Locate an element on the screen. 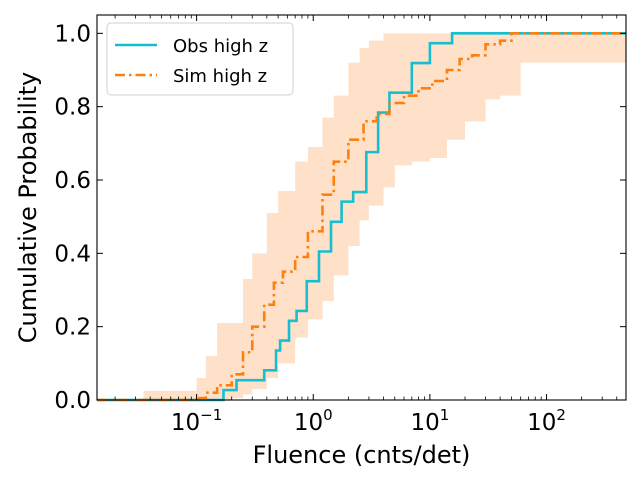 Image resolution: width=640 pixels, height=480 pixels. y-axis-label: Cumulative Probability is located at coordinates (28, 207).